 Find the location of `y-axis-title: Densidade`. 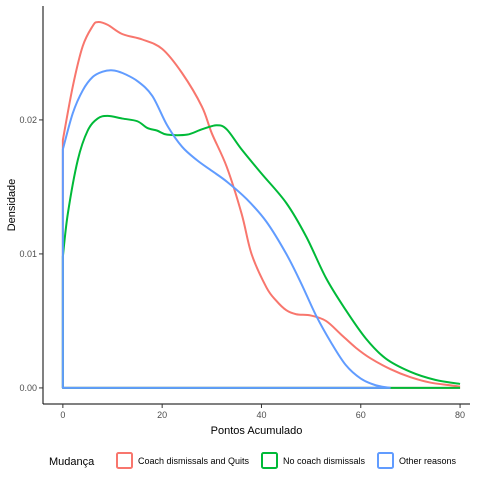

y-axis-title: Densidade is located at coordinates (12, 205).